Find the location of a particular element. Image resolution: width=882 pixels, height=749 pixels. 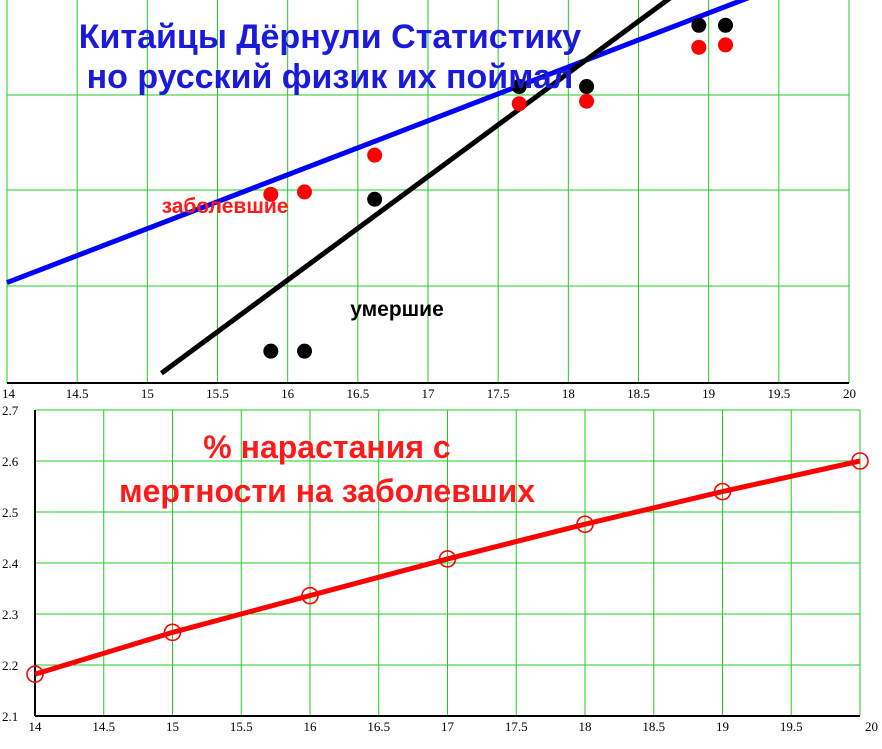

bottom-y-tick-label: 2.5 is located at coordinates (10, 512).